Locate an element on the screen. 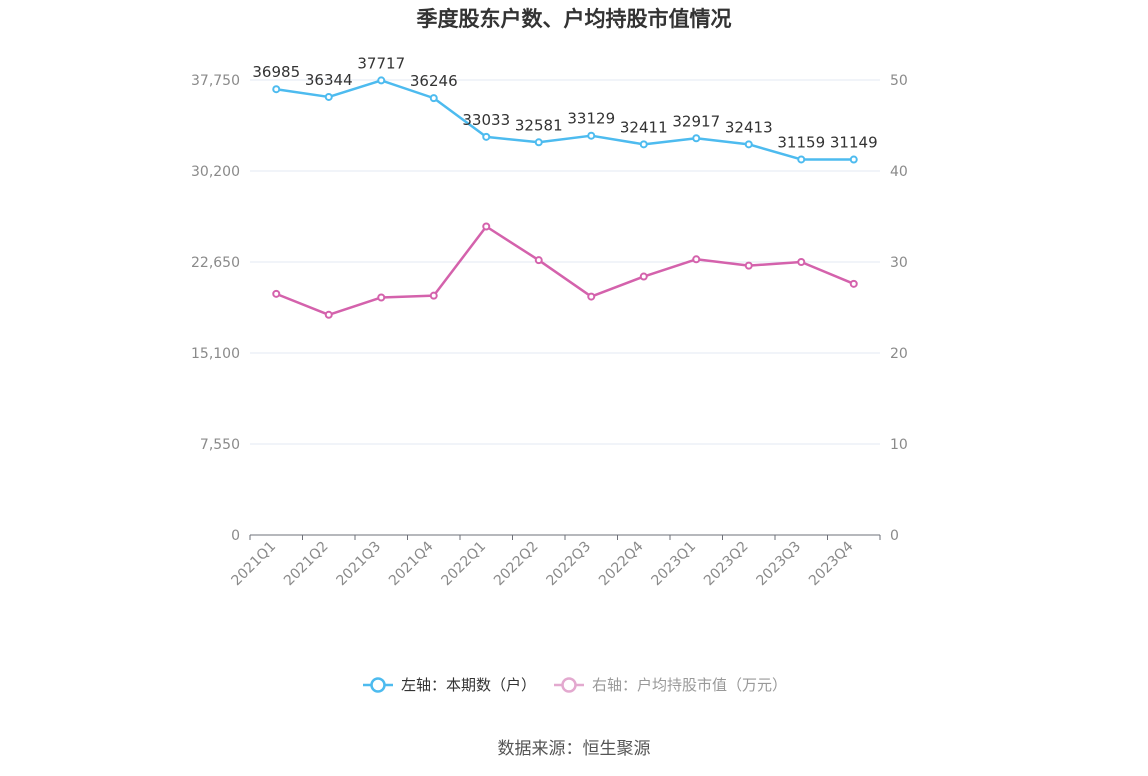 This screenshot has height=776, width=1148. x-axis-tick-label: 2021Q2 is located at coordinates (306, 564).